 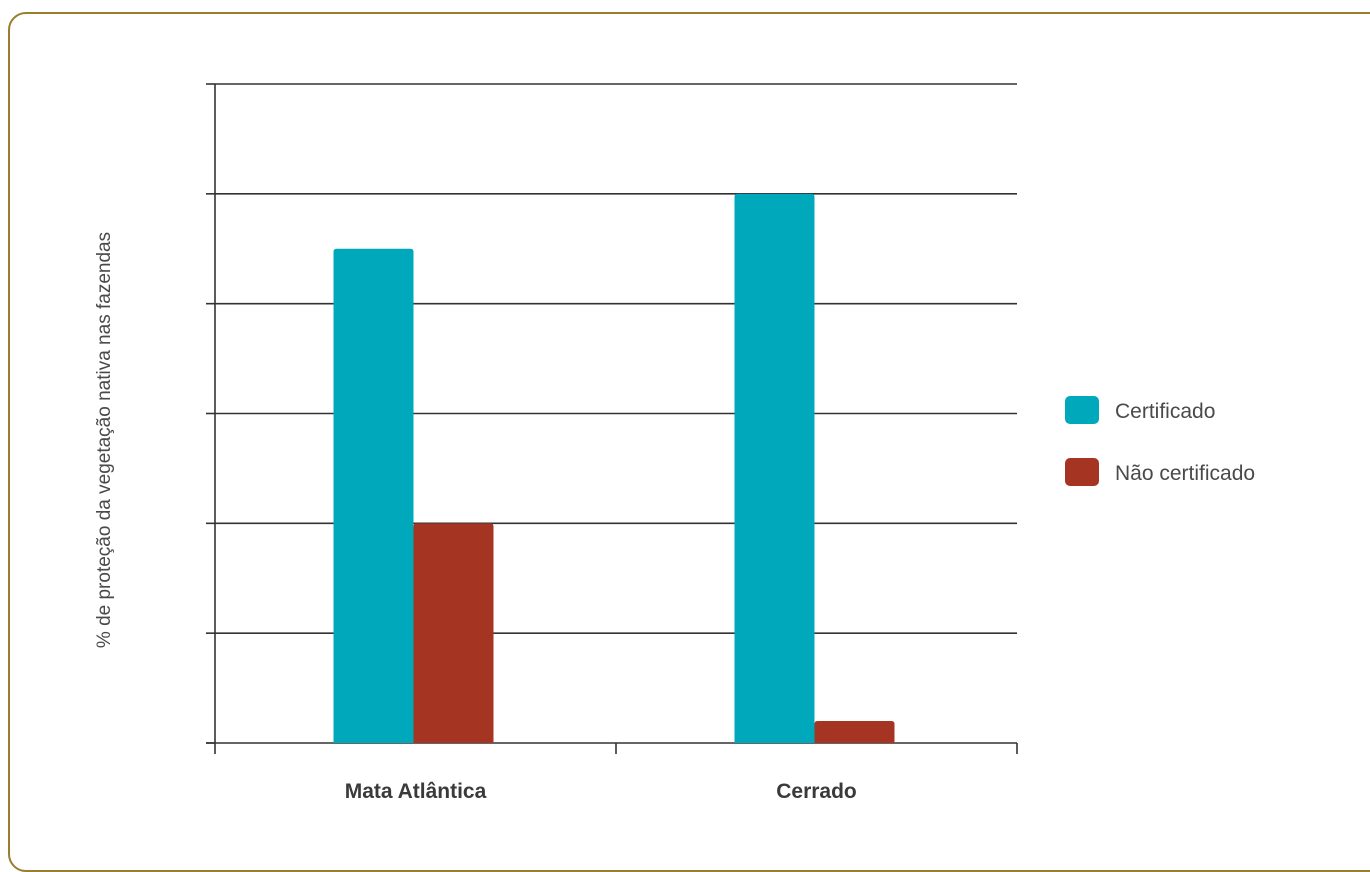 I want to click on x-tick-label: Mata Atlântica, so click(x=416, y=791).